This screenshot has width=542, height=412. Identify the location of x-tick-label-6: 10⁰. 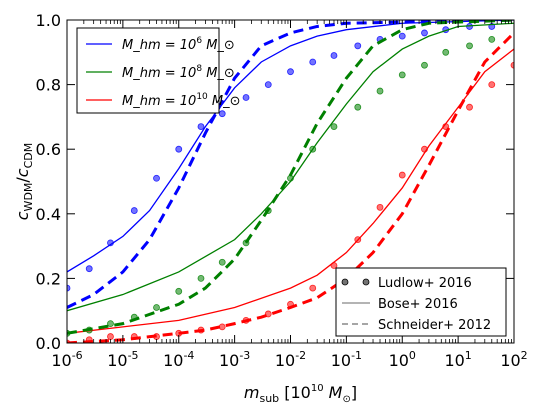
(402, 359).